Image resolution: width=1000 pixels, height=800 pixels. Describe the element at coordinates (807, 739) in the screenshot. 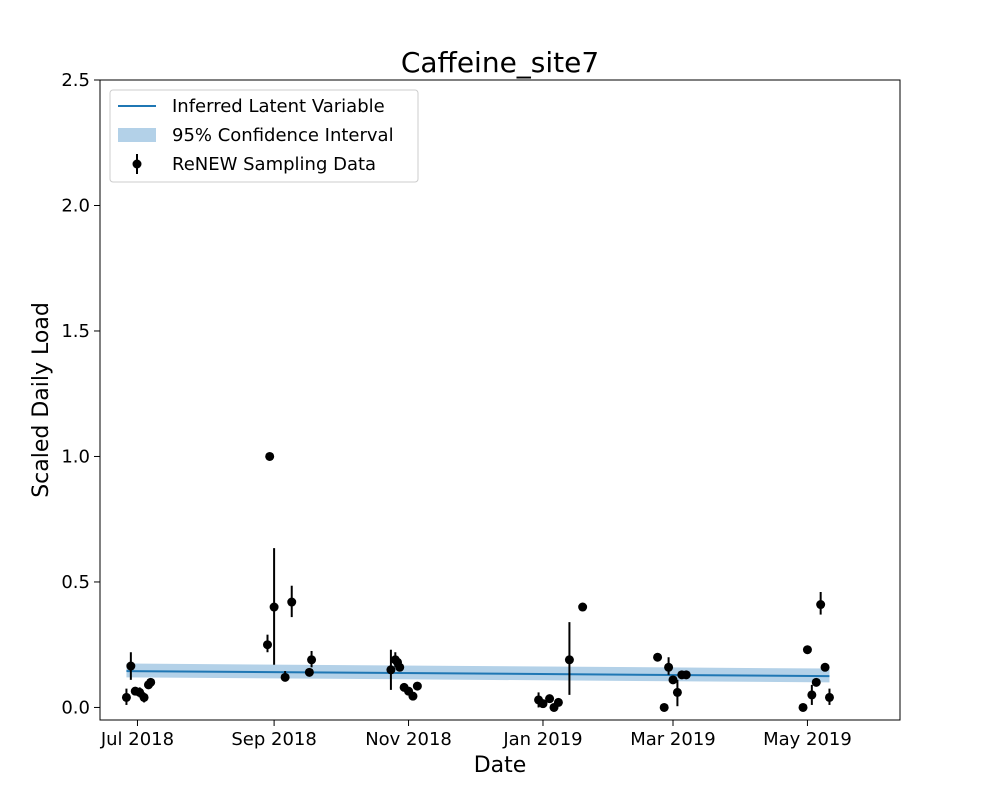

I see `x-tick-label: May 2019` at that location.